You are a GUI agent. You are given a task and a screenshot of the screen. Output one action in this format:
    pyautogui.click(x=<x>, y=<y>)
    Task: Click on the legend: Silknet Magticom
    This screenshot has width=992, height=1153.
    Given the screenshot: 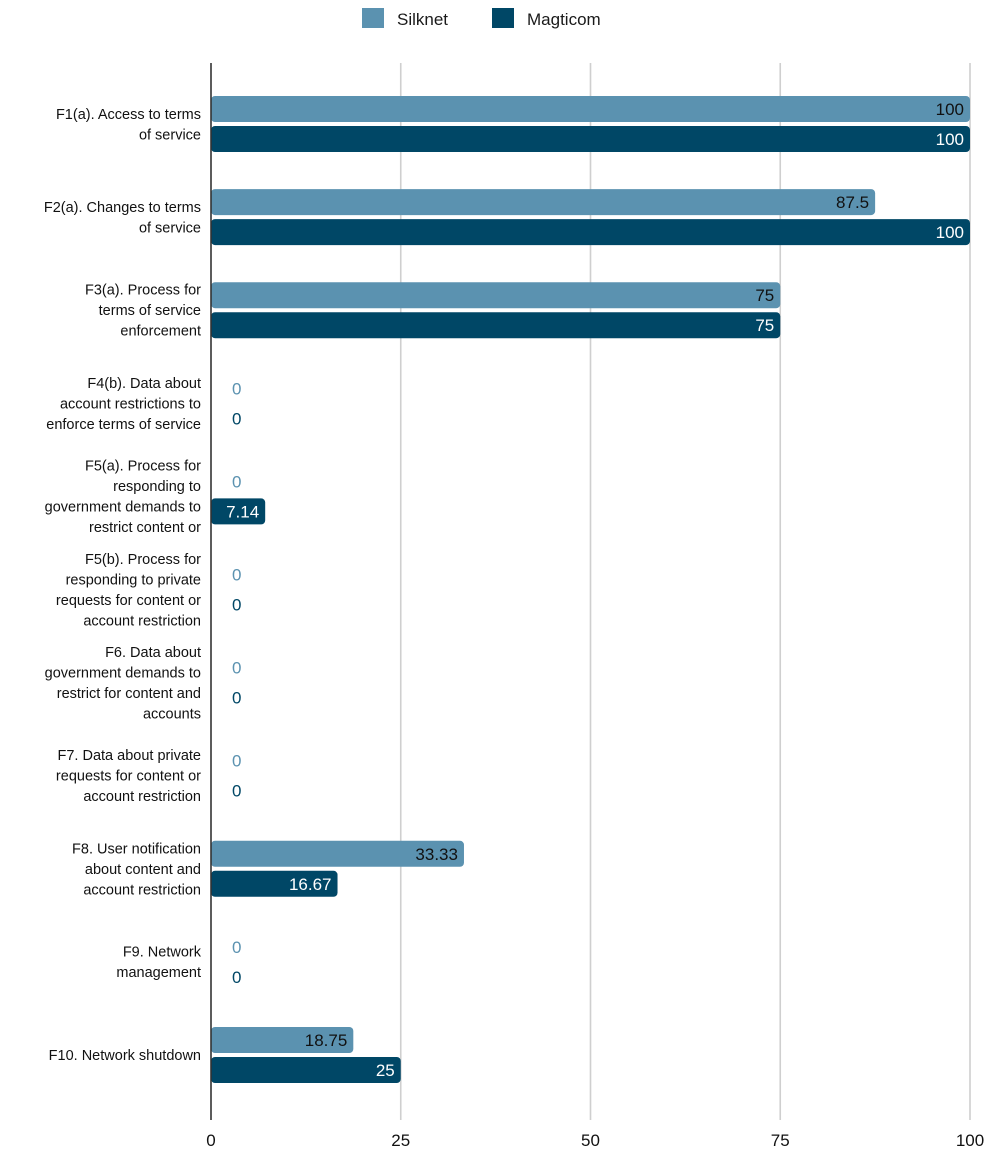 What is the action you would take?
    pyautogui.click(x=481, y=18)
    